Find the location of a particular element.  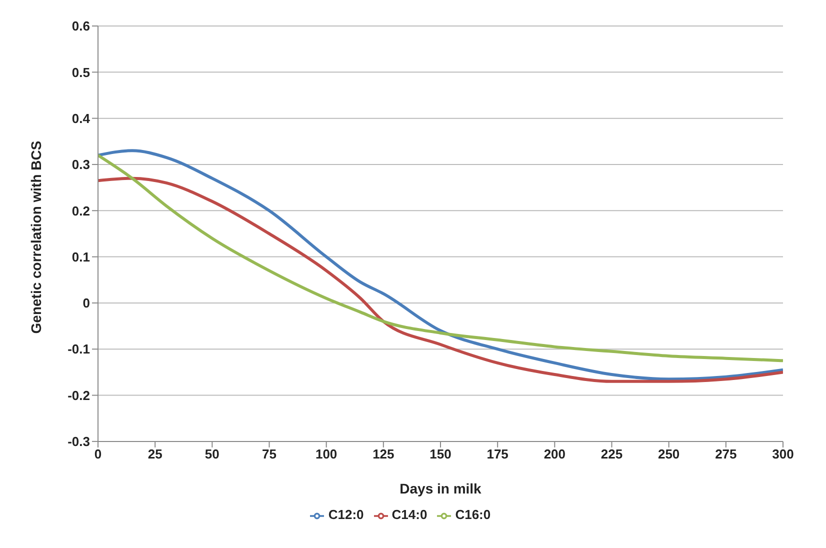

y-tick-label: -0.3 is located at coordinates (79, 442).